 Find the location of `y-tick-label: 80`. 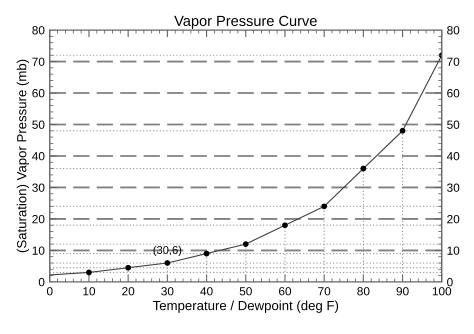

y-tick-label: 80 is located at coordinates (38, 30).